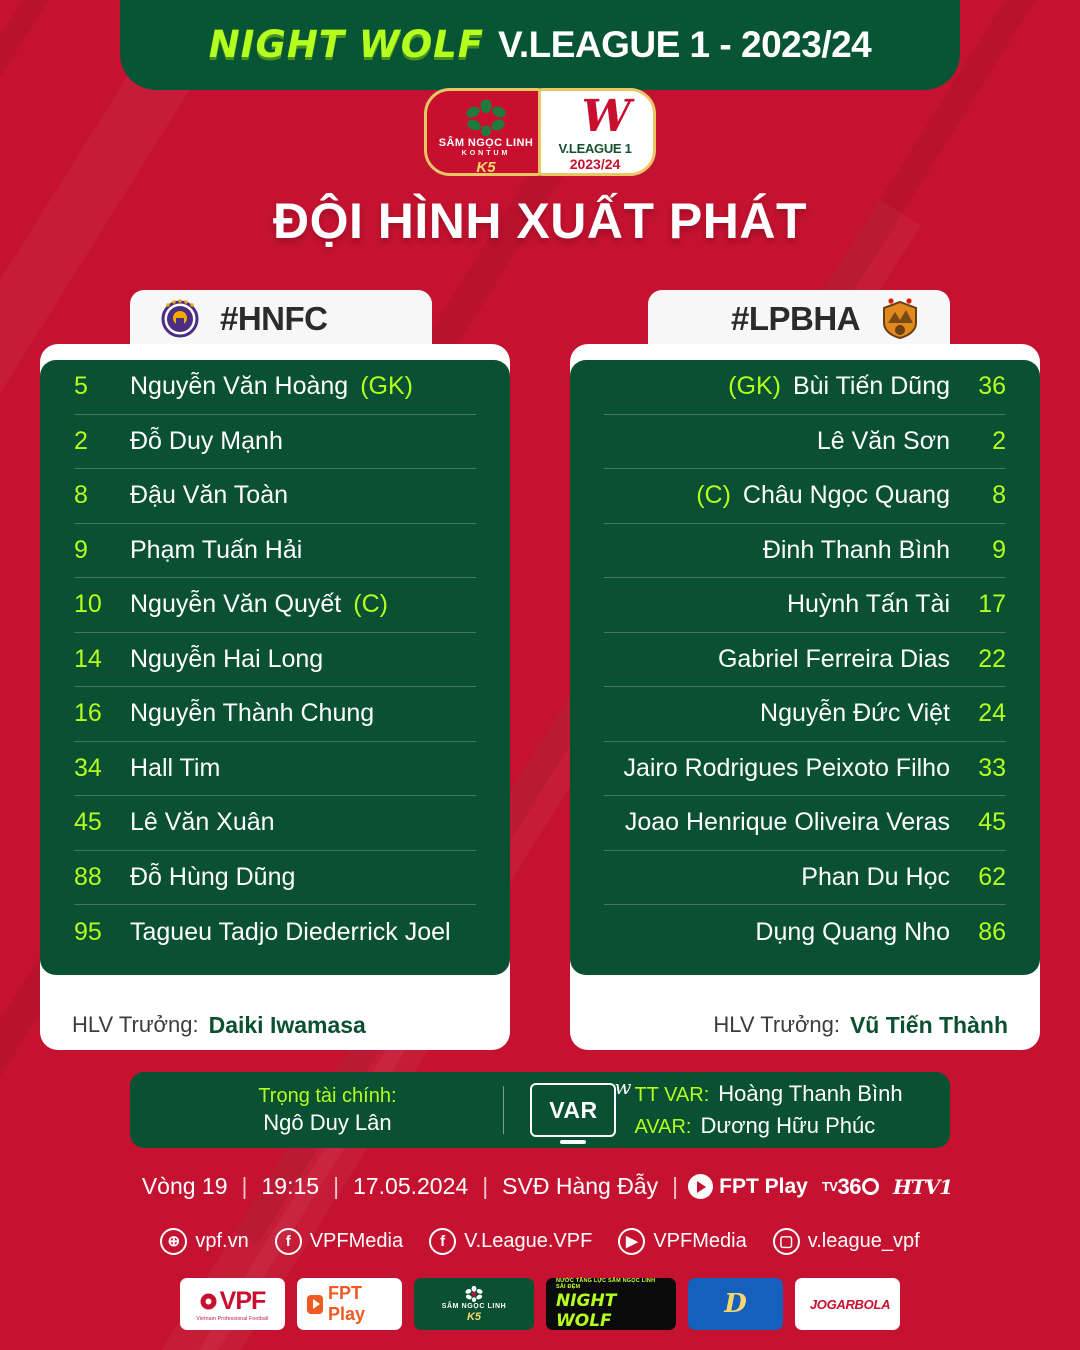 The image size is (1080, 1350). What do you see at coordinates (275, 714) in the screenshot?
I see `lineup-row: 16 Nguyễn Thành Chung` at bounding box center [275, 714].